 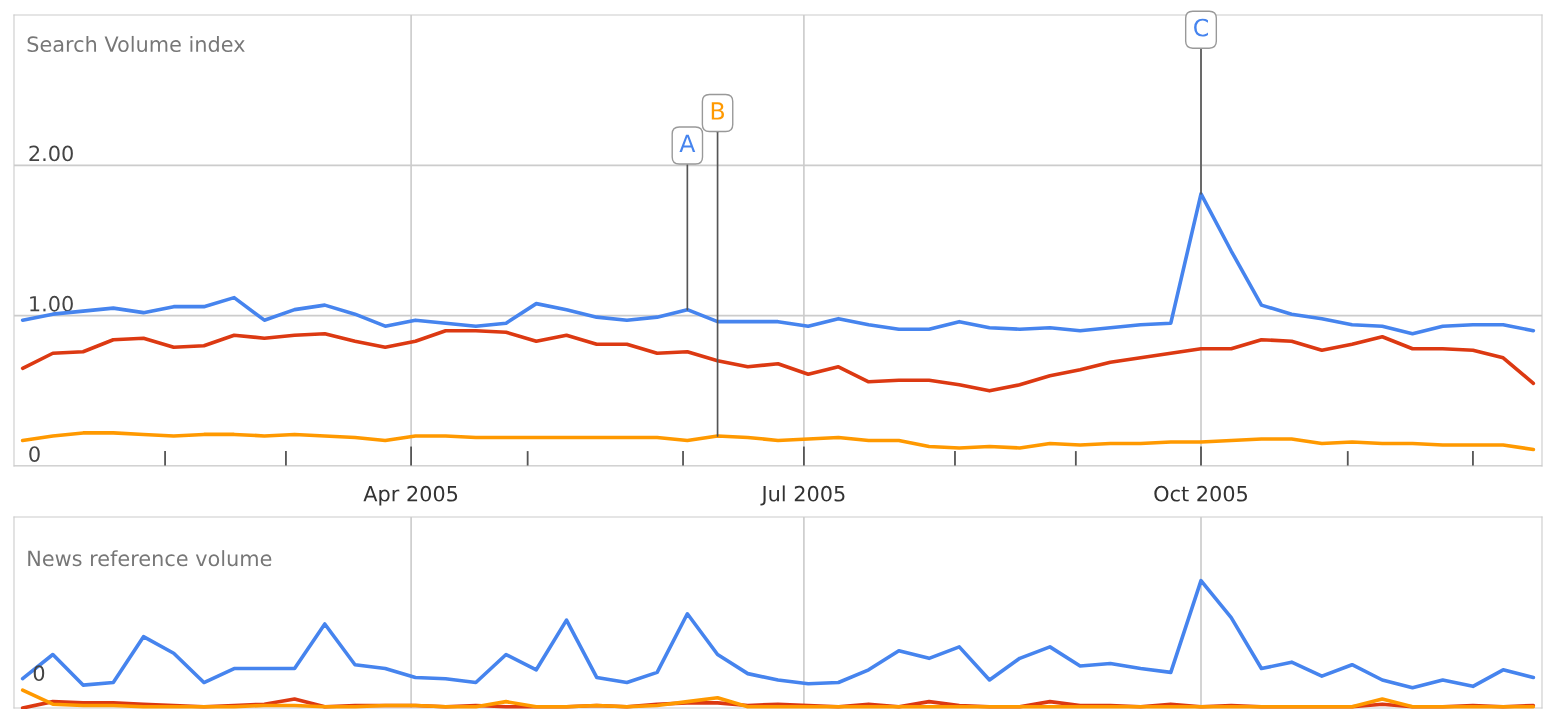 I want to click on annotation: A, so click(x=687, y=143).